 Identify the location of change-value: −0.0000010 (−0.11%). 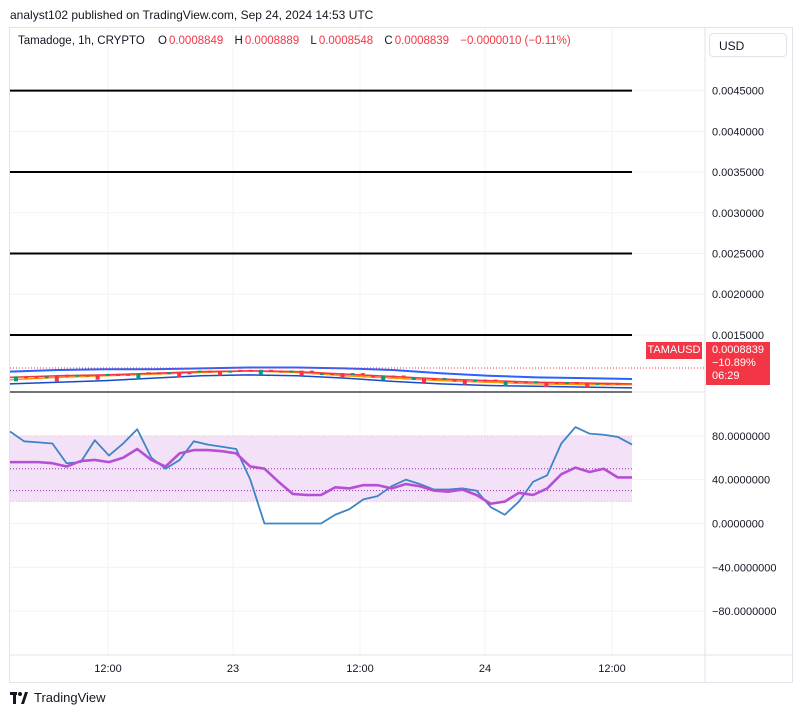
(515, 41).